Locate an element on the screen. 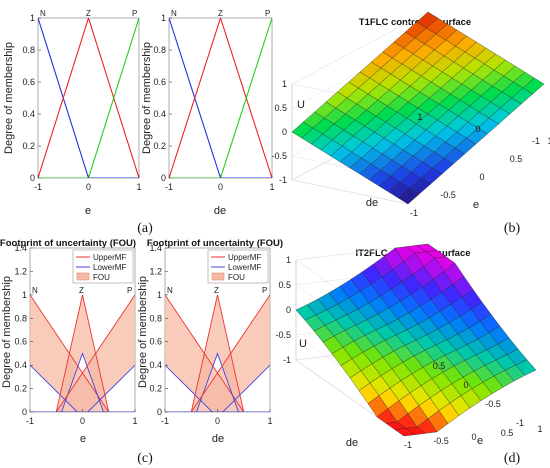  z-tick-label: 1 is located at coordinates (284, 84).